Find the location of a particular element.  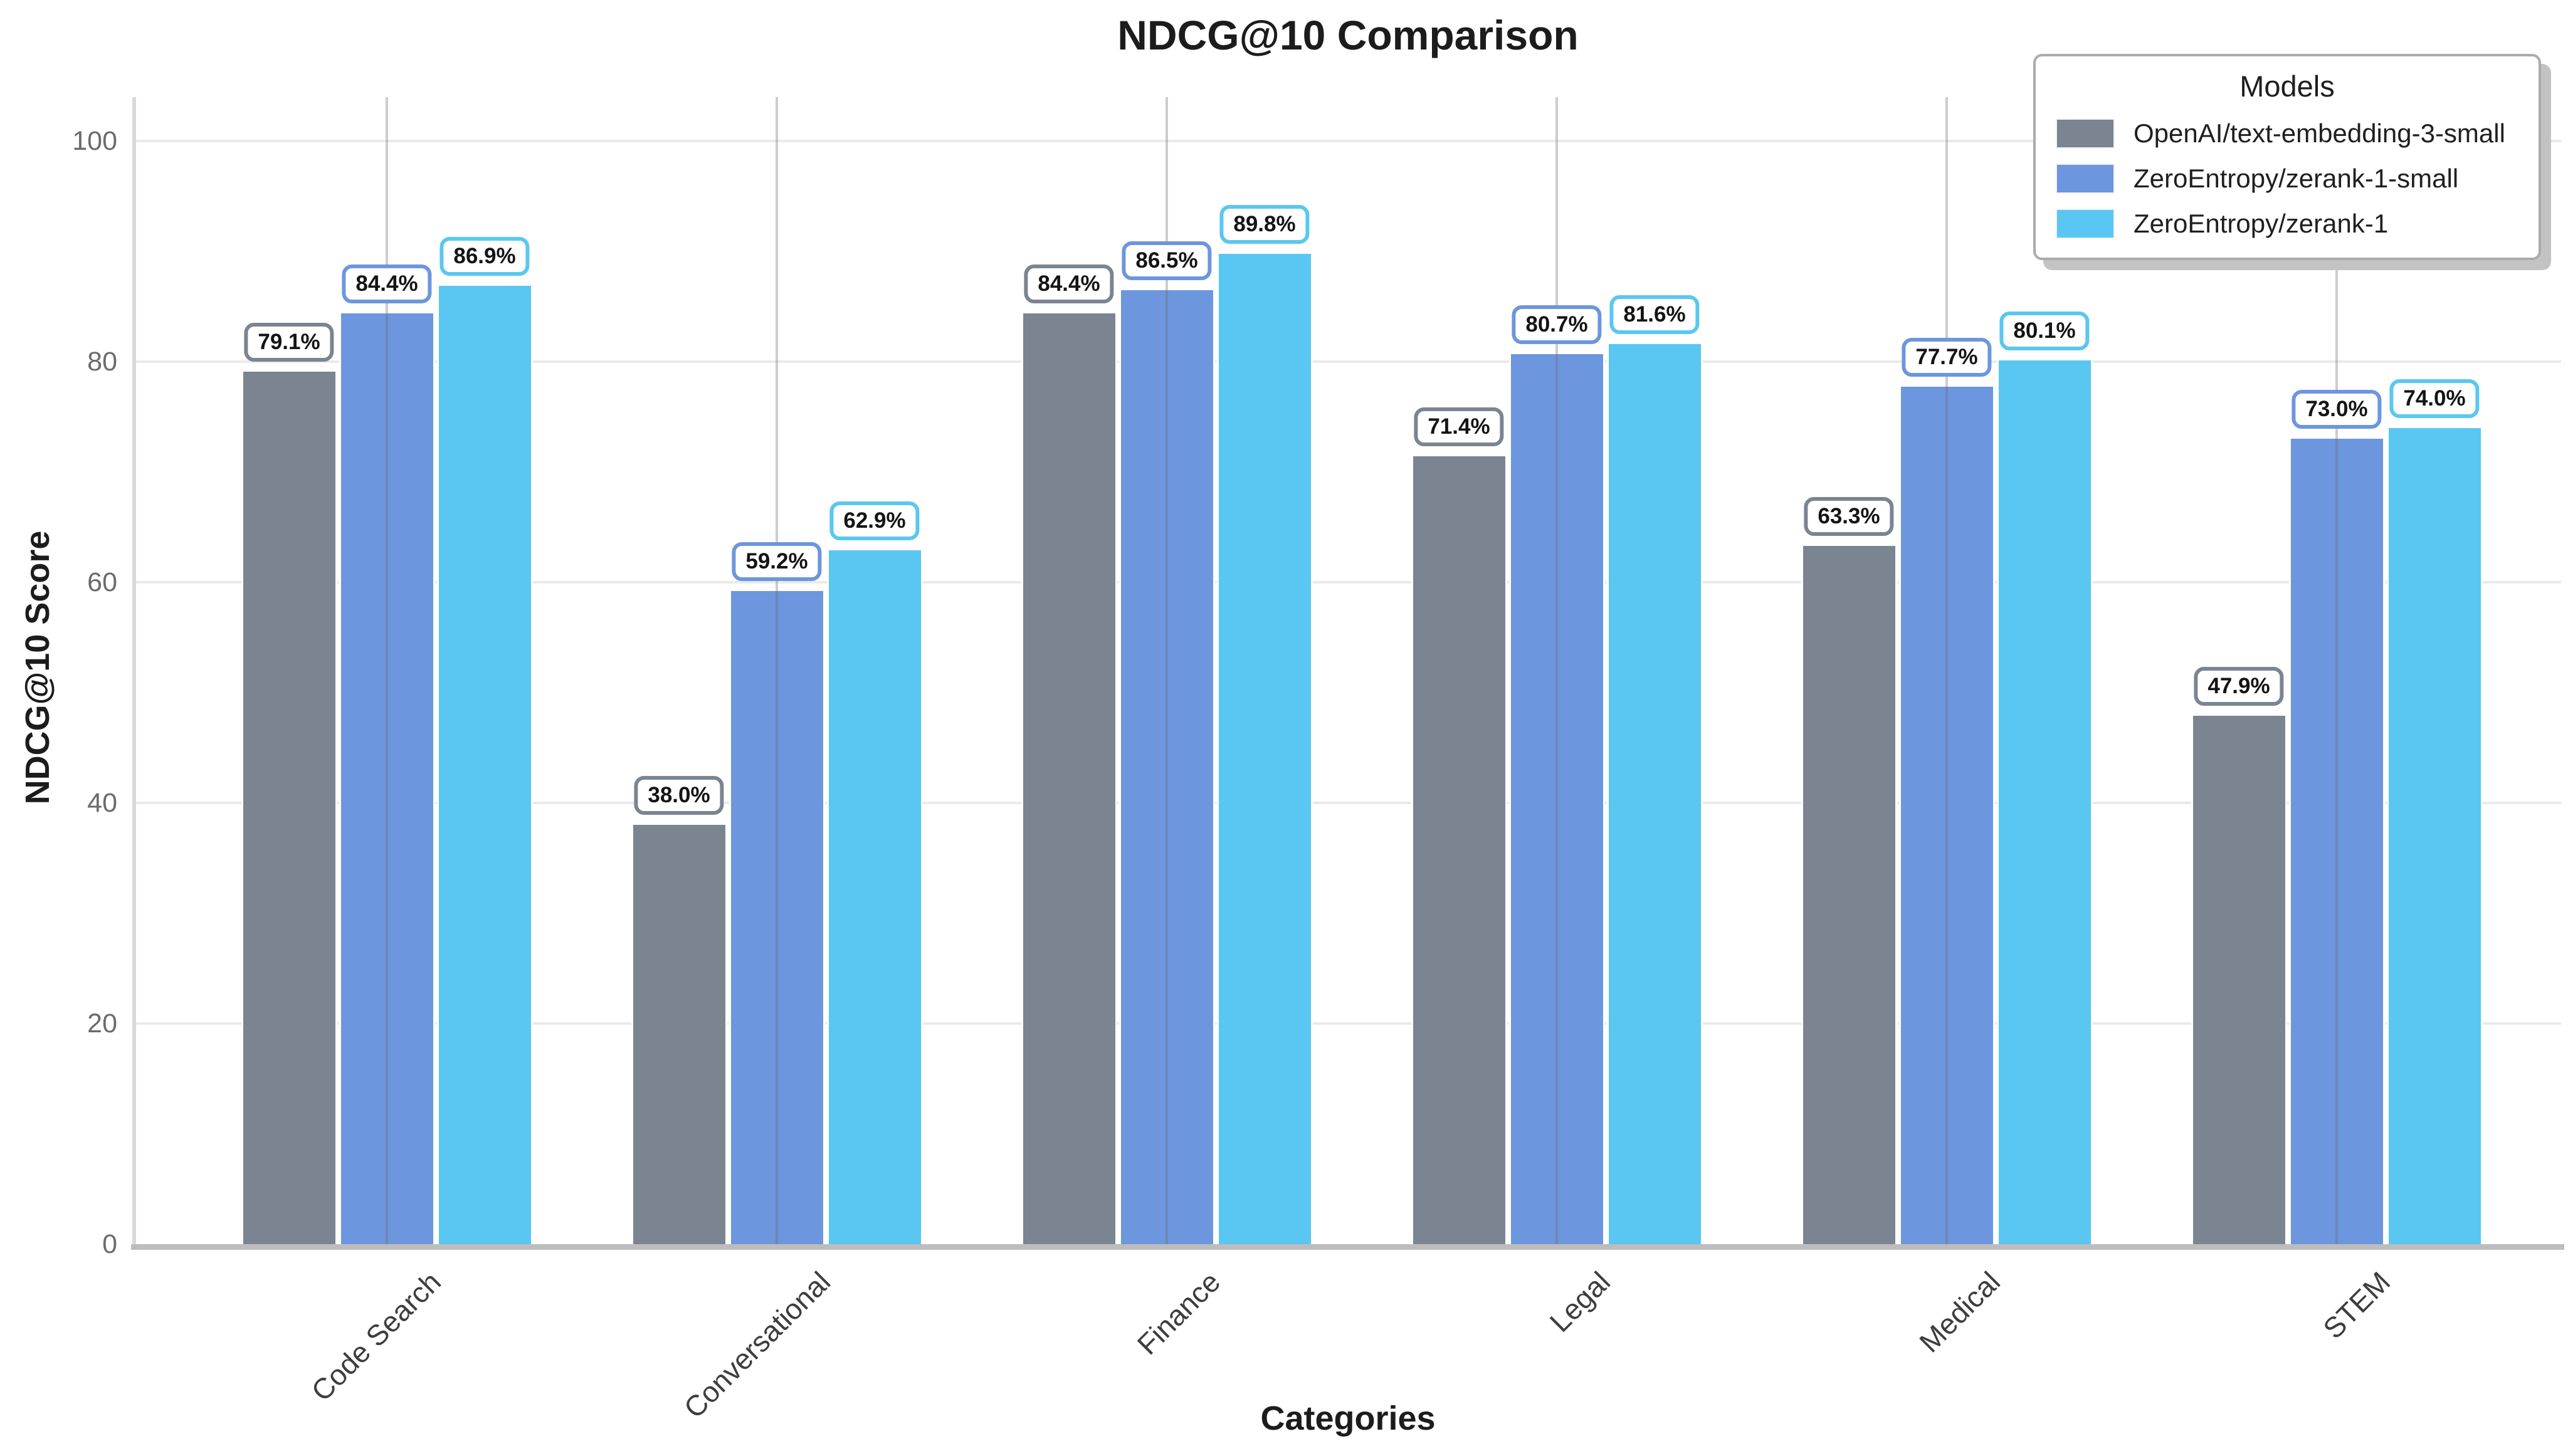

value-label: 38.0% is located at coordinates (679, 796).